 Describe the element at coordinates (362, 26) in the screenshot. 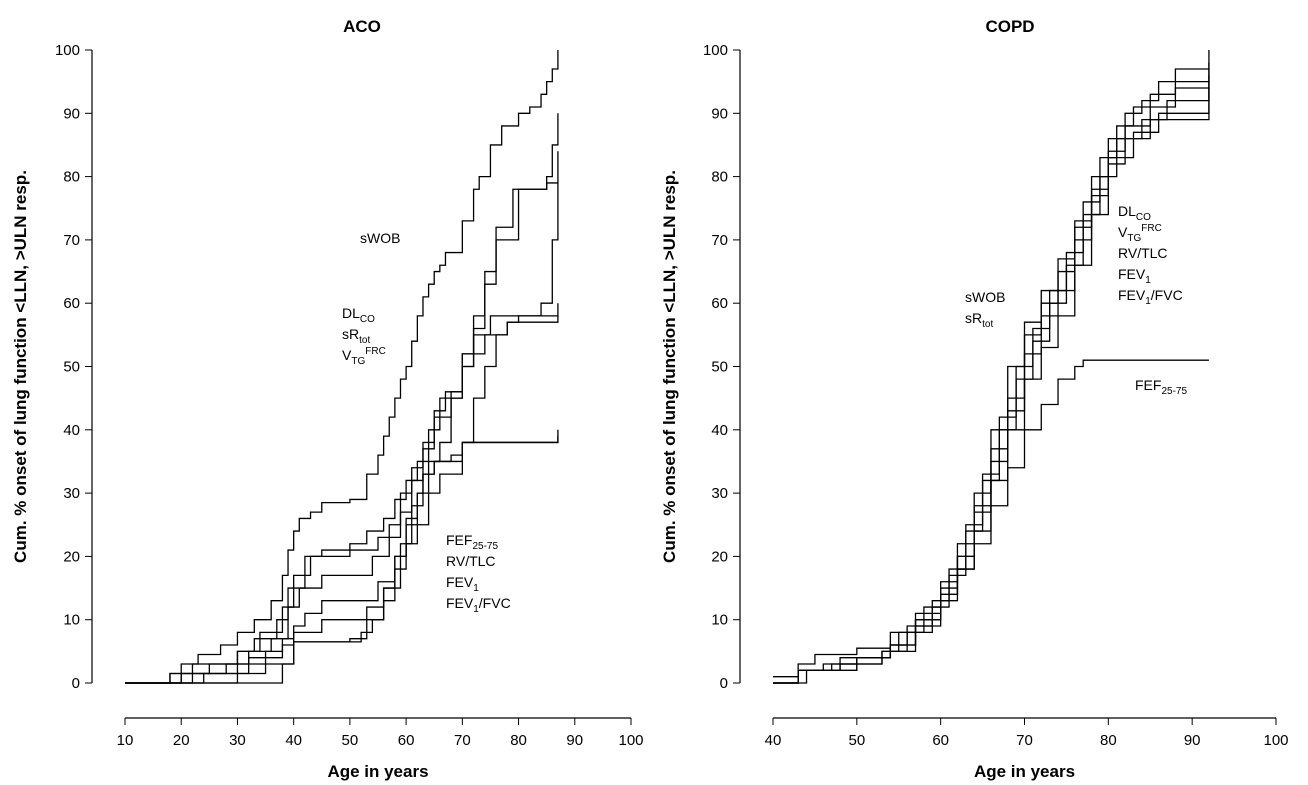

I see `chart-title: ACO` at that location.